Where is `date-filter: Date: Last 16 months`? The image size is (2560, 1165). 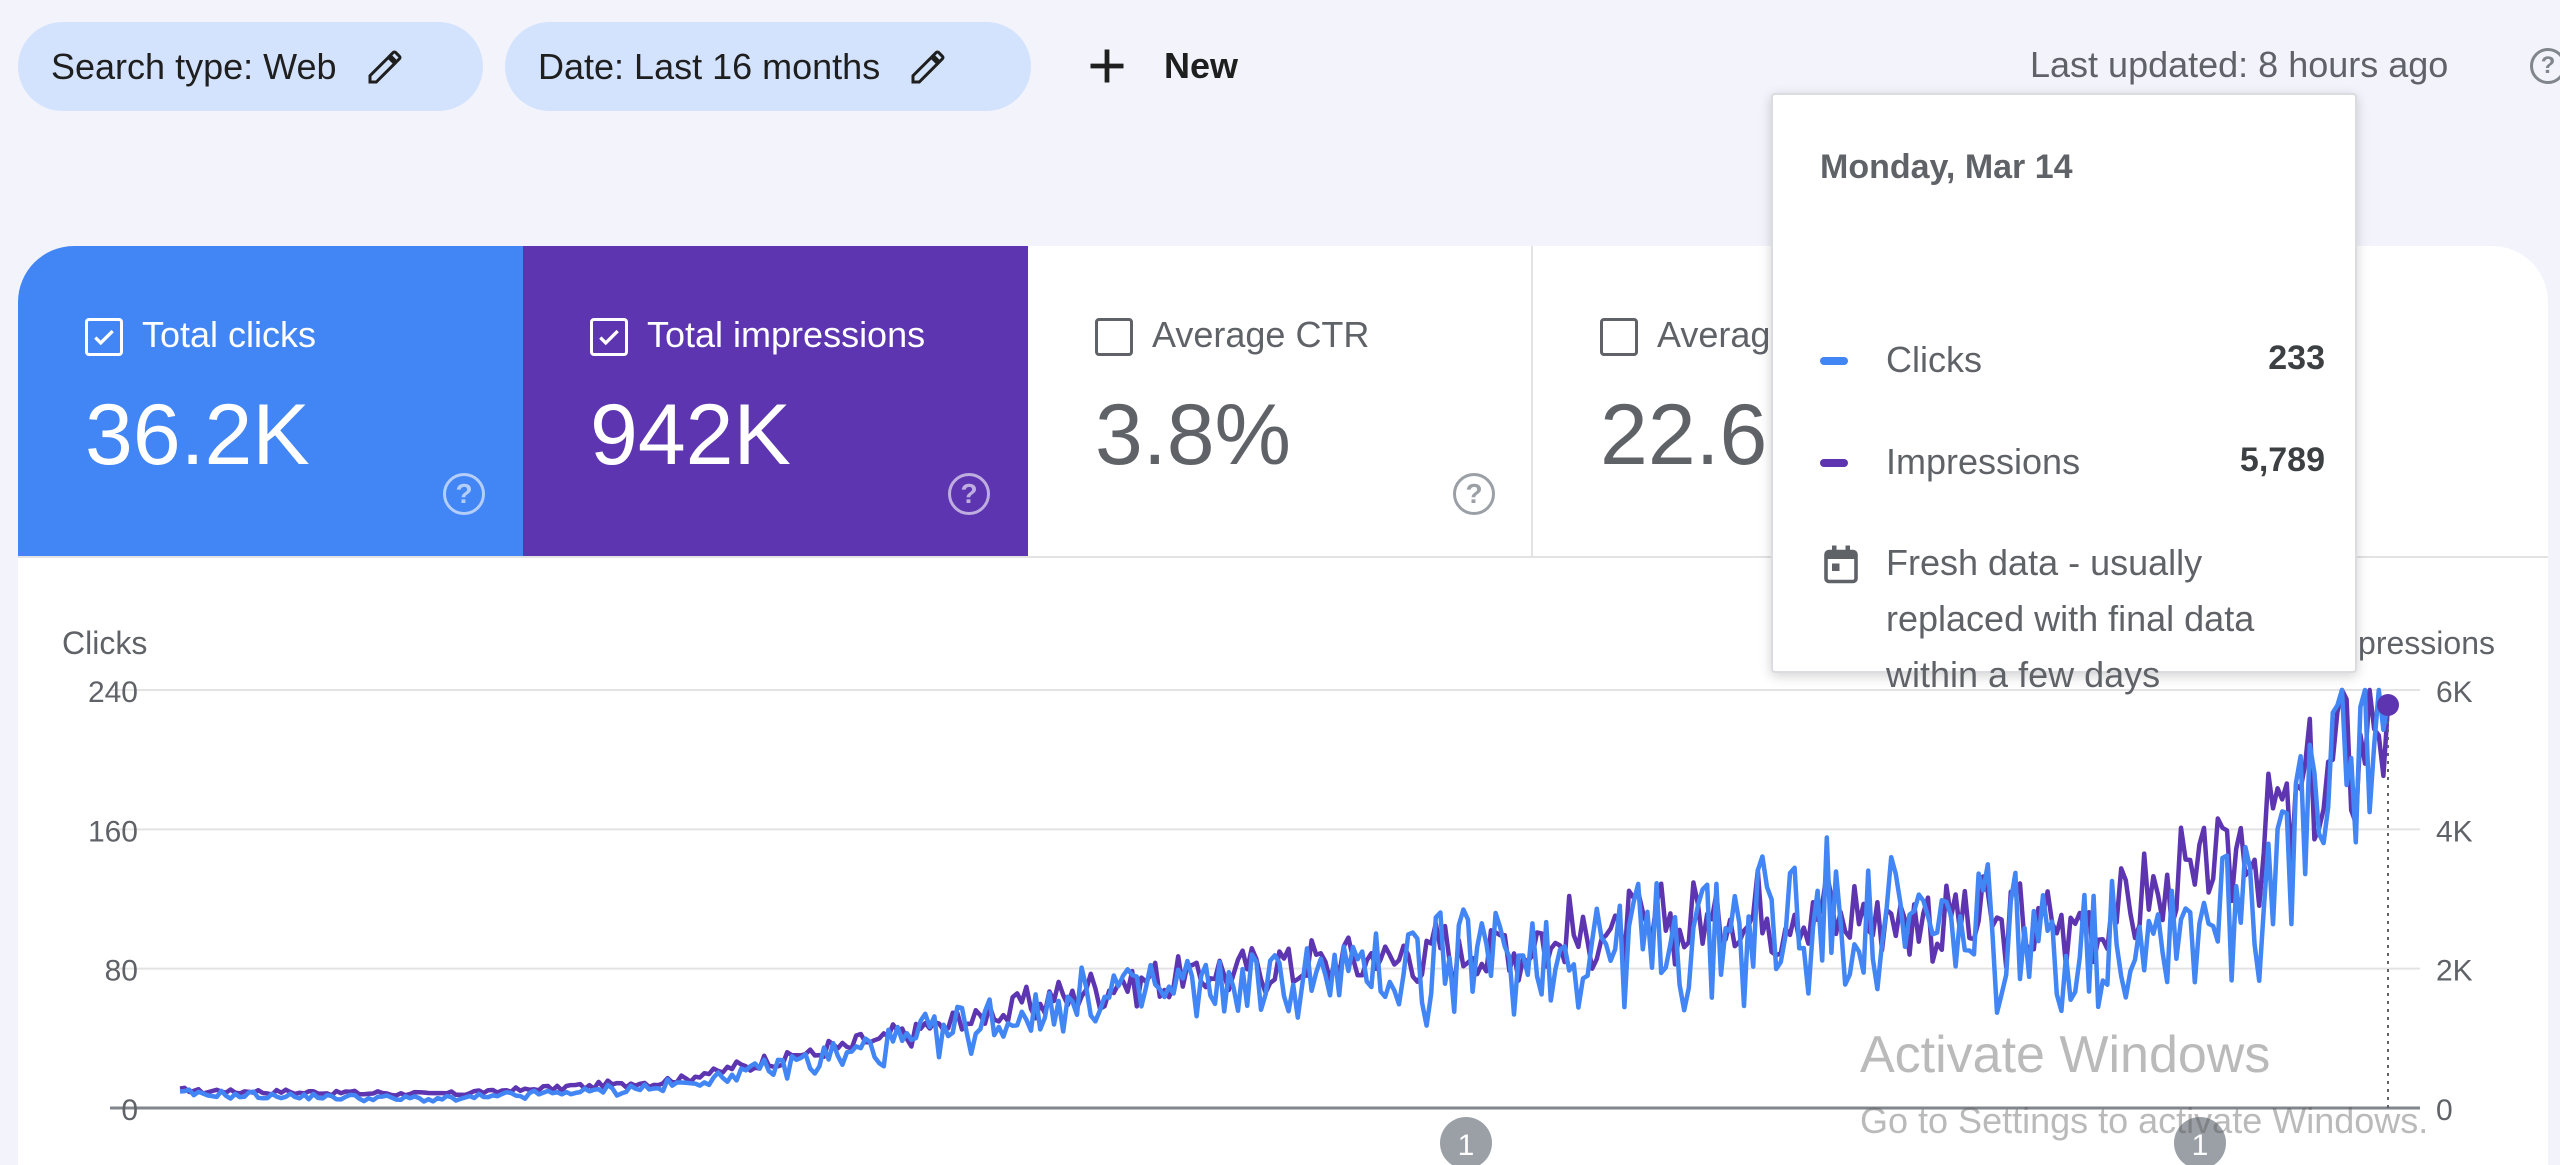
date-filter: Date: Last 16 months is located at coordinates (768, 66).